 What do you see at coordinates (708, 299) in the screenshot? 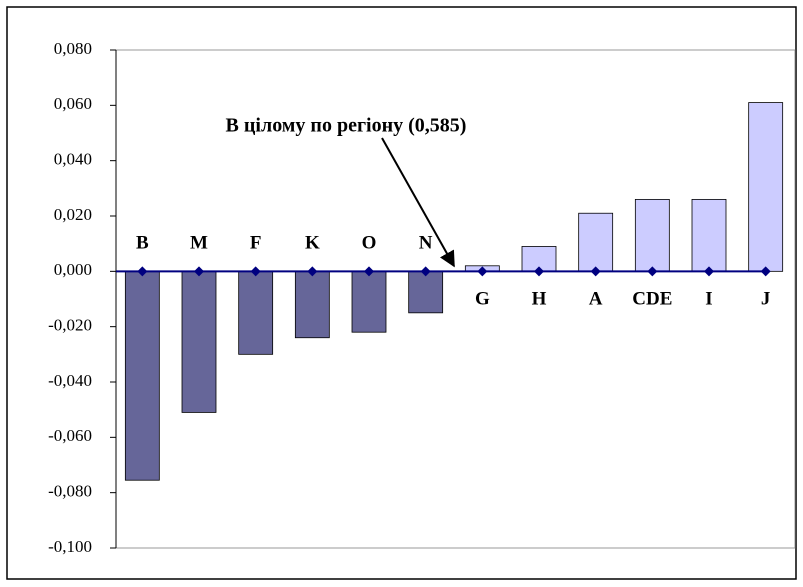
I see `category-label: I` at bounding box center [708, 299].